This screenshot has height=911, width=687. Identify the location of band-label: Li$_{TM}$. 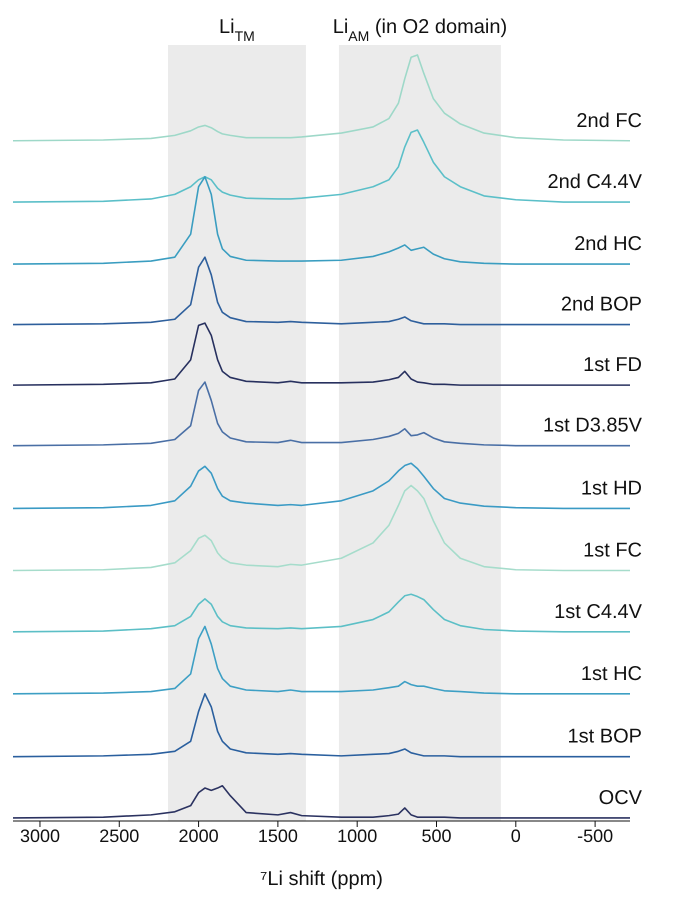
(237, 30).